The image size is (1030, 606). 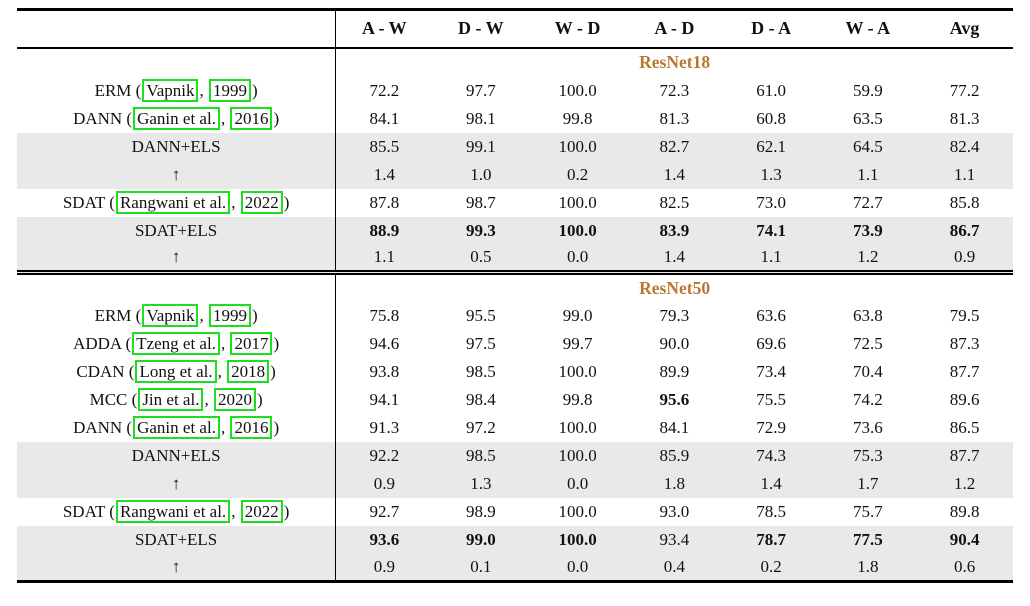 What do you see at coordinates (771, 427) in the screenshot?
I see `value-cell: 72.9` at bounding box center [771, 427].